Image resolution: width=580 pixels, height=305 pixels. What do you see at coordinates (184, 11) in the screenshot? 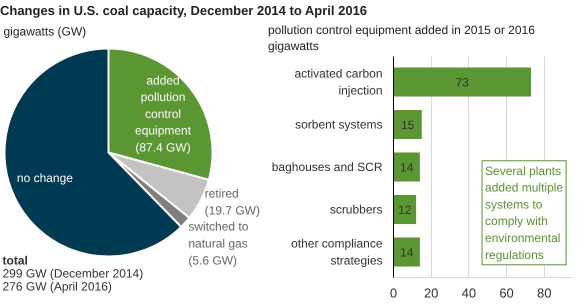
I see `chart-title: Changes in U.S. coal capacity, December 2014 to April 2016` at bounding box center [184, 11].